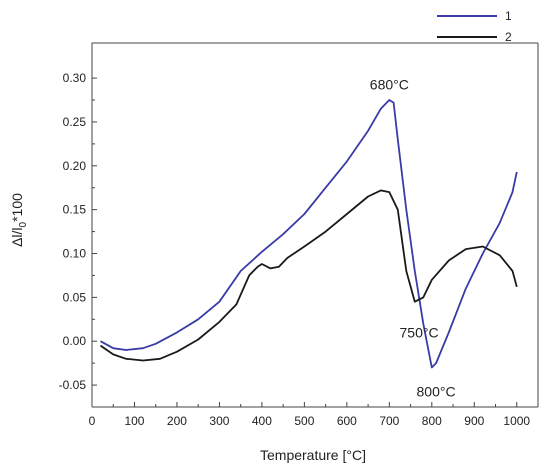 This screenshot has width=550, height=468. Describe the element at coordinates (92, 421) in the screenshot. I see `x-tick-label: 0` at that location.